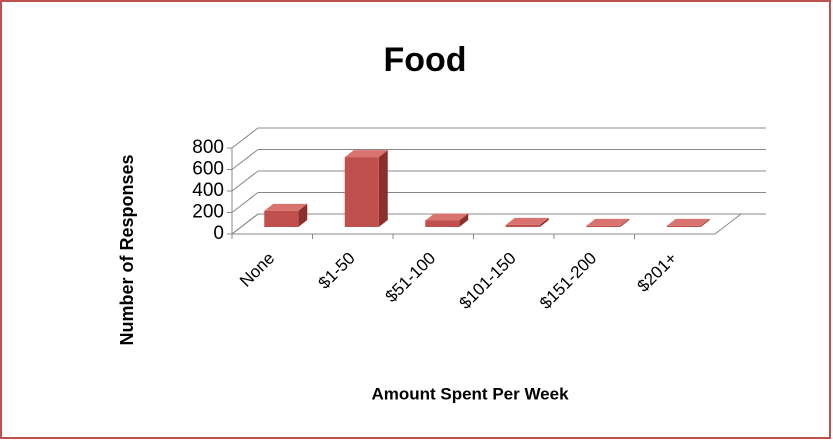 The width and height of the screenshot is (833, 441). What do you see at coordinates (470, 393) in the screenshot?
I see `x-axis-label: Amount Spent Per Week` at bounding box center [470, 393].